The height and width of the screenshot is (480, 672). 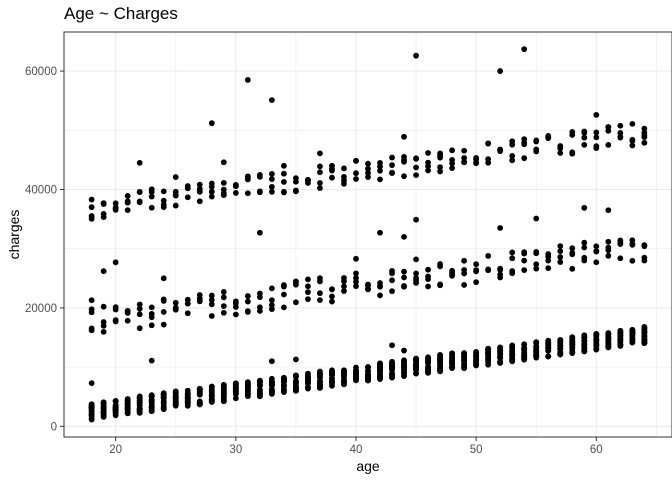 What do you see at coordinates (54, 427) in the screenshot?
I see `y-tick-label: 0` at bounding box center [54, 427].